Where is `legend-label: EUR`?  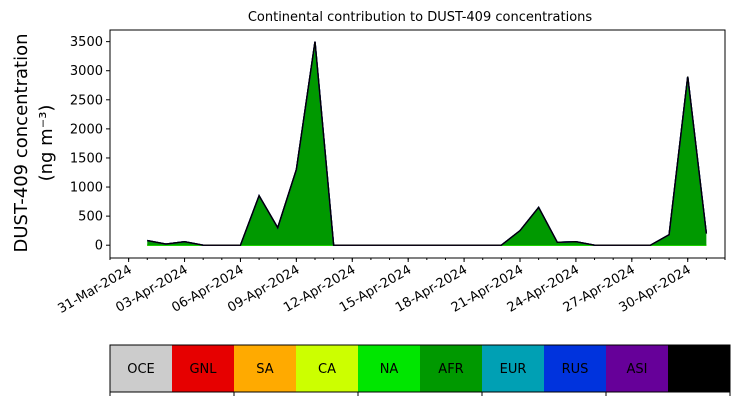 legend-label: EUR is located at coordinates (513, 369).